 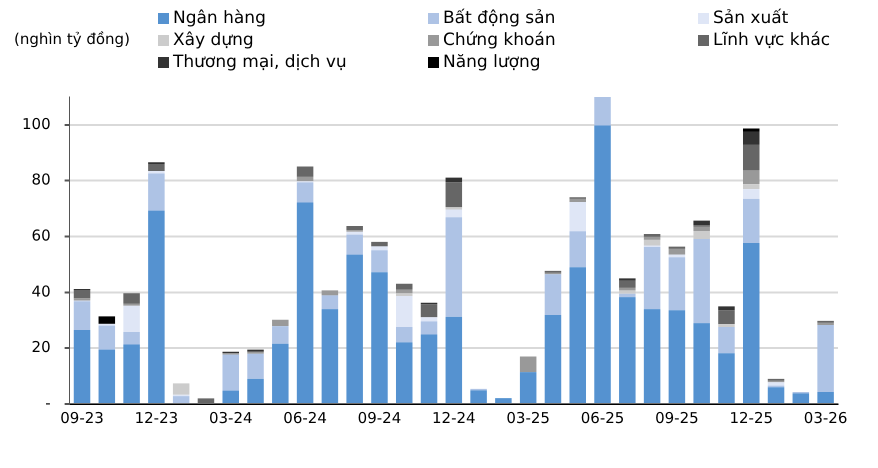 What do you see at coordinates (454, 417) in the screenshot?
I see `x-tick-label: 12-24` at bounding box center [454, 417].